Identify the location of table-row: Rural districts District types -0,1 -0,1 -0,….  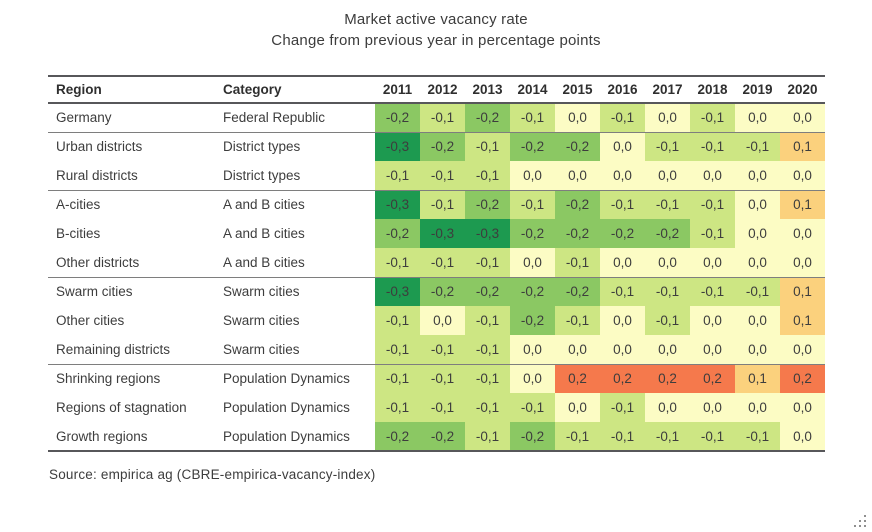
(436, 175).